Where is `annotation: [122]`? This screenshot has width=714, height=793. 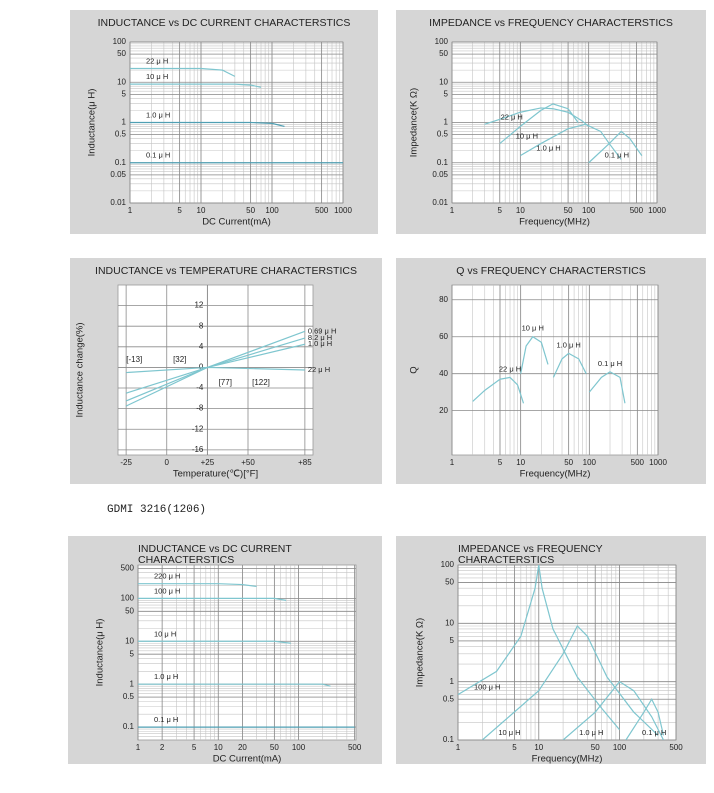
annotation: [122] is located at coordinates (261, 382).